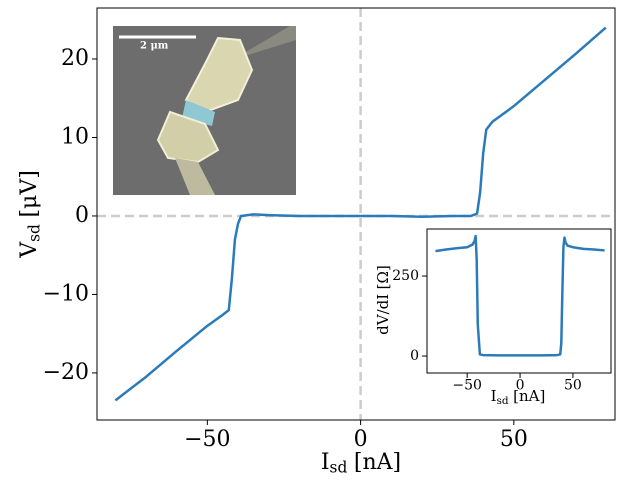 Image resolution: width=627 pixels, height=487 pixels. What do you see at coordinates (405, 276) in the screenshot?
I see `y-tick-label: 250` at bounding box center [405, 276].